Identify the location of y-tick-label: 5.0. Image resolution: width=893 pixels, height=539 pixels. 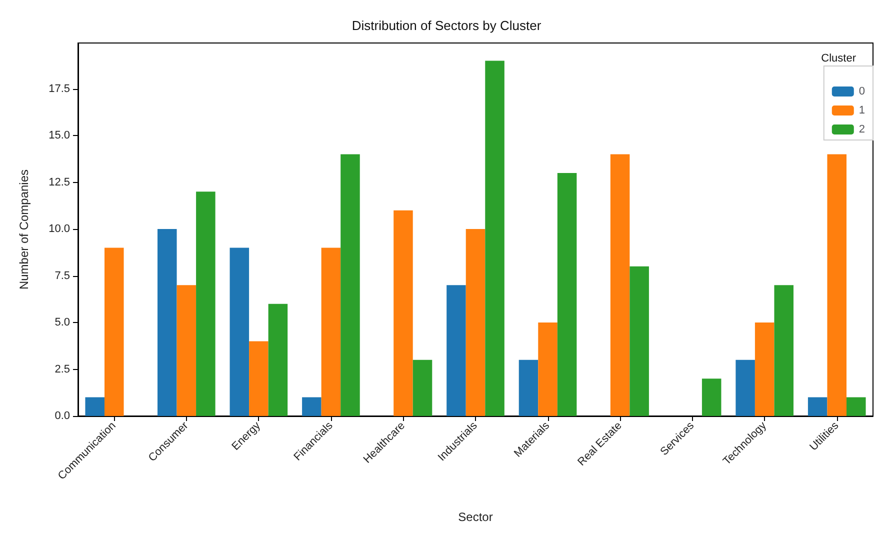
(62, 322).